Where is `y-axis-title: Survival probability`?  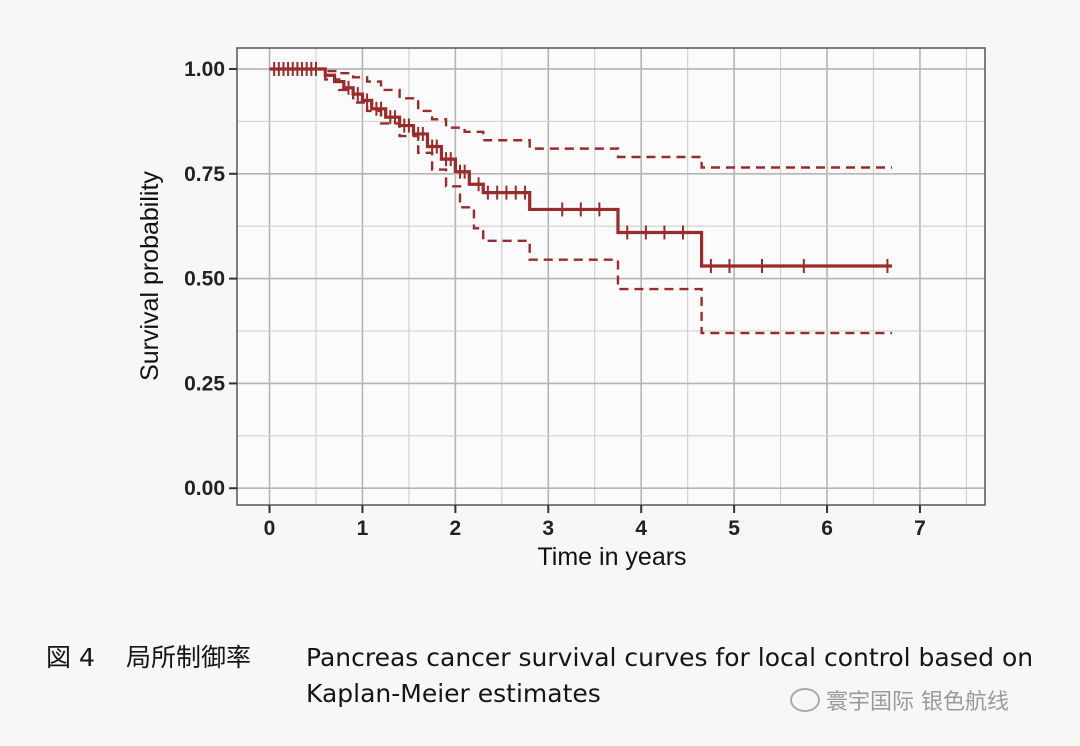
y-axis-title: Survival probability is located at coordinates (150, 276).